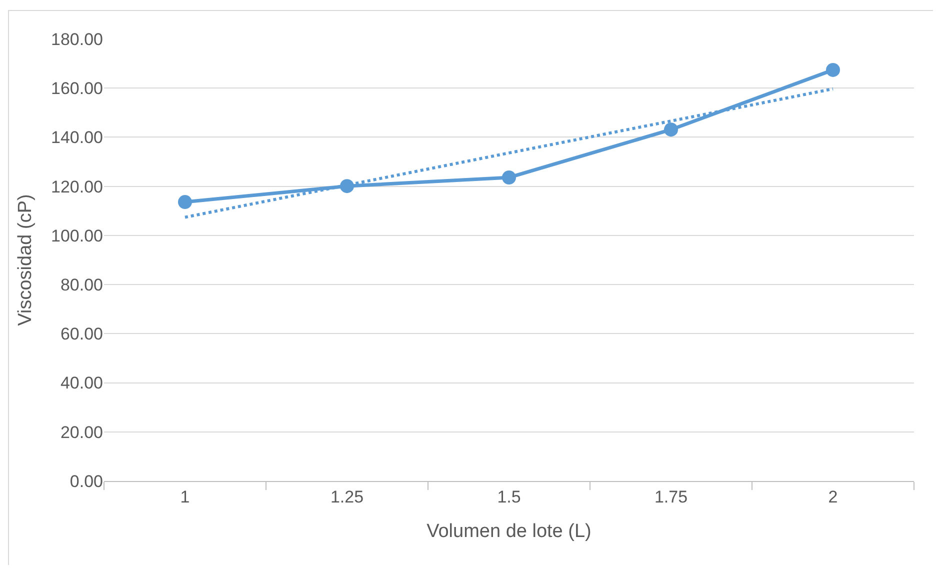  Describe the element at coordinates (671, 496) in the screenshot. I see `x-tick-label: 1.75` at that location.